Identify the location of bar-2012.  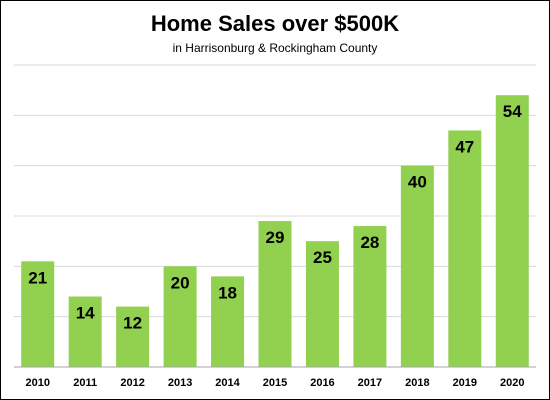
(133, 336).